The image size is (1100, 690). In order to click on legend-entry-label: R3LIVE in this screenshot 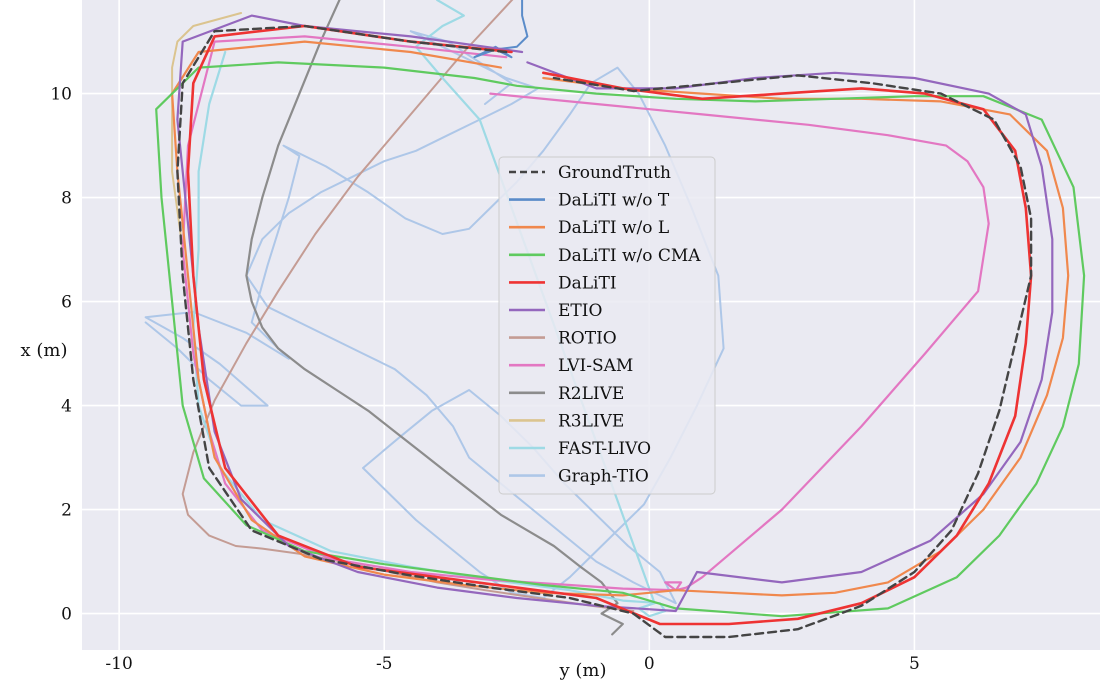, I will do `click(591, 421)`.